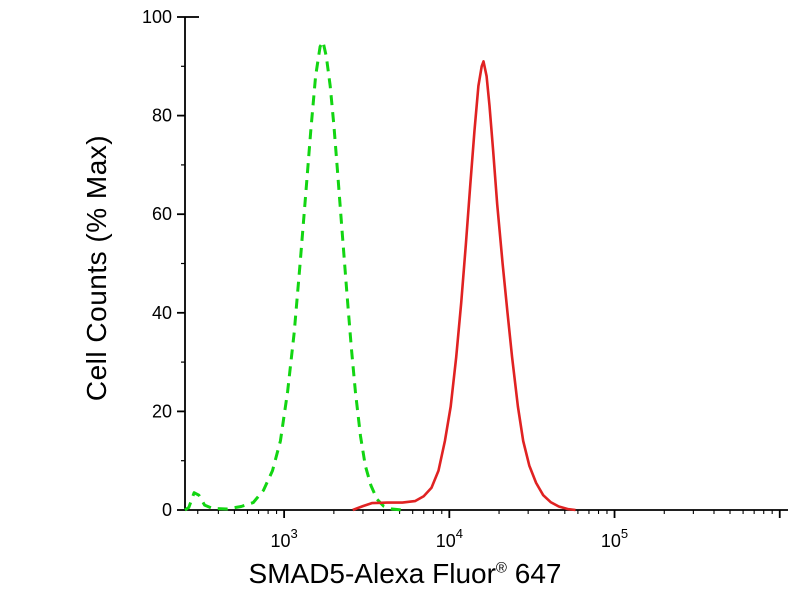 Image resolution: width=800 pixels, height=600 pixels. I want to click on x-tick-label: 10⁴, so click(449, 538).